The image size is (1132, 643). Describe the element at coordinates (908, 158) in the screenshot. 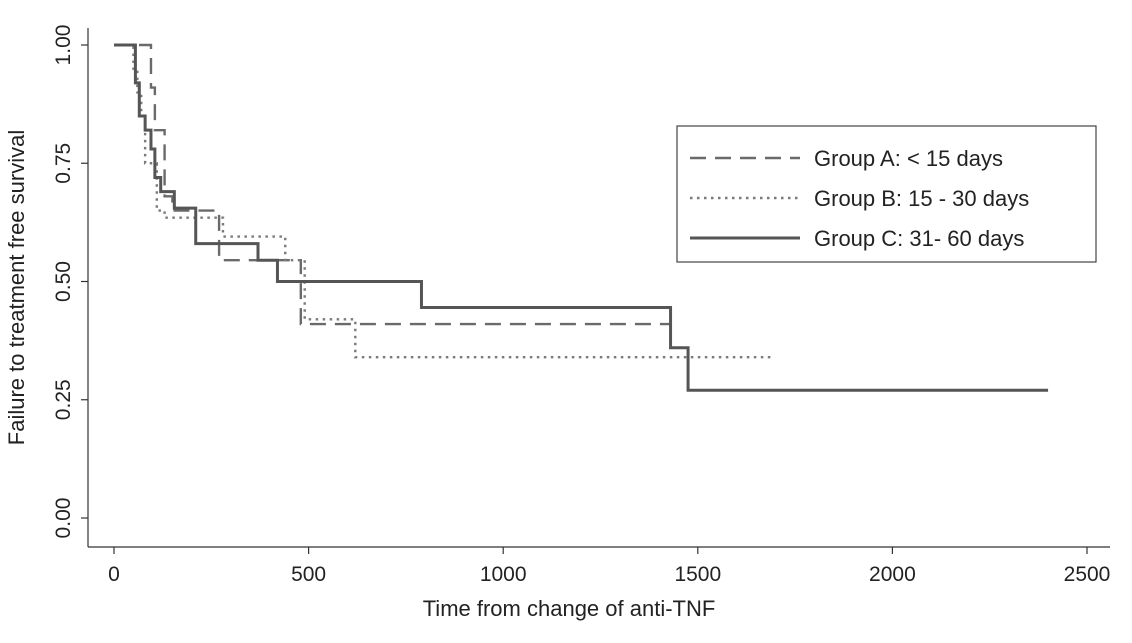

I see `legend-label: Group A: < 15 days` at that location.